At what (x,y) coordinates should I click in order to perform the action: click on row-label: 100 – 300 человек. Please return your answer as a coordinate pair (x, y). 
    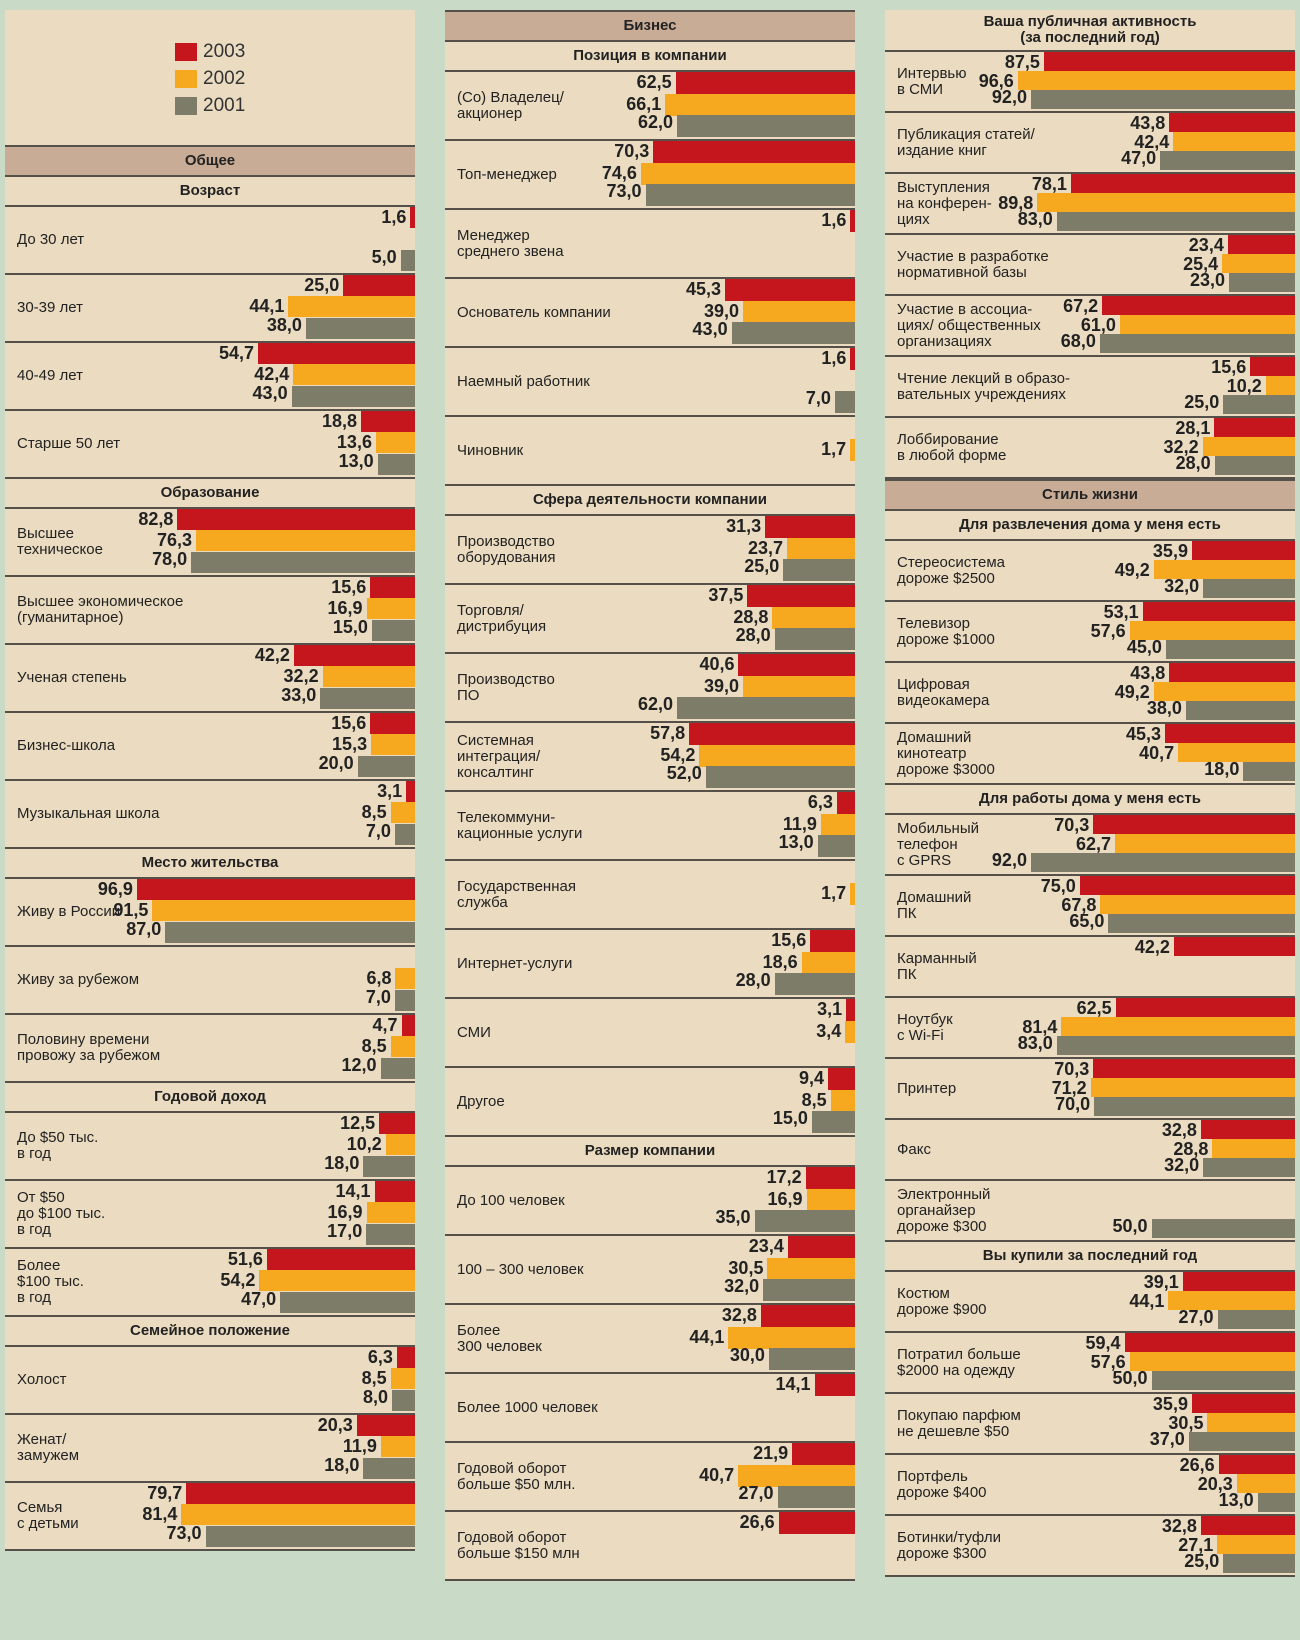
    Looking at the image, I should click on (520, 1269).